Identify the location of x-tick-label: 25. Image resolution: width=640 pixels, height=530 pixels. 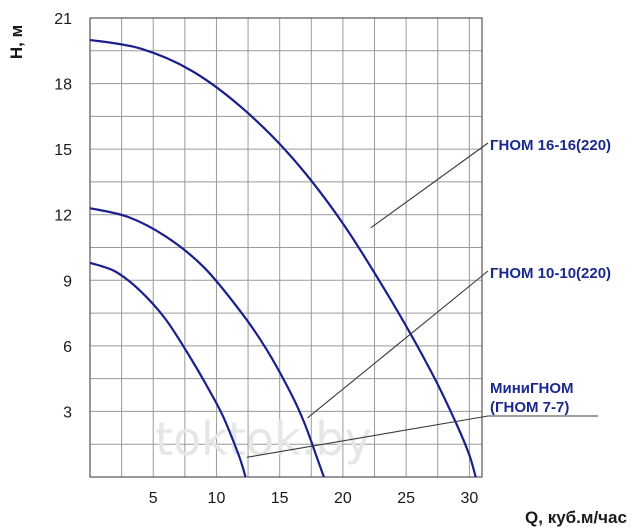
(406, 498).